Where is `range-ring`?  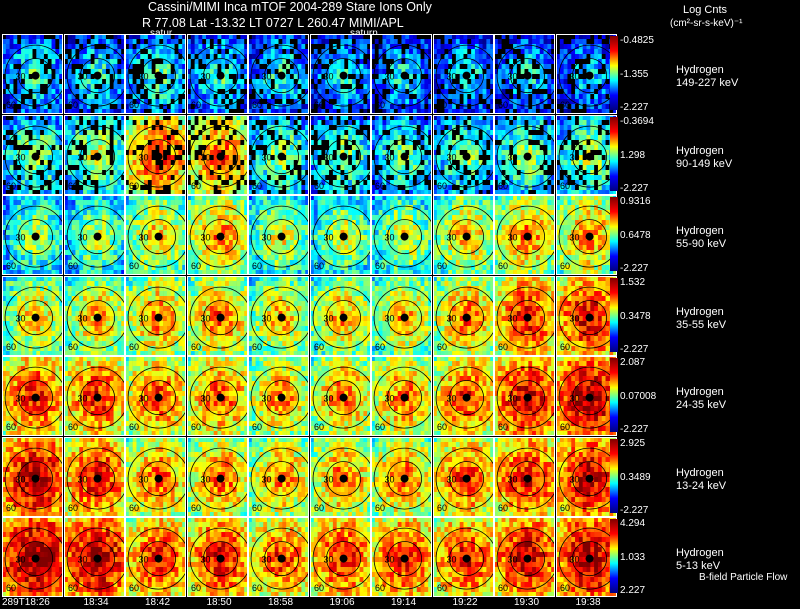 range-ring is located at coordinates (466, 156).